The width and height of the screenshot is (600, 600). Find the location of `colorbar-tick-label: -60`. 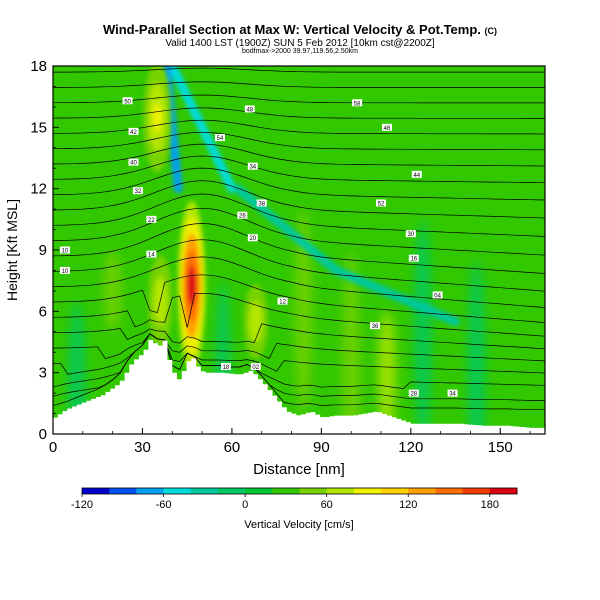

colorbar-tick-label: -60 is located at coordinates (164, 505).